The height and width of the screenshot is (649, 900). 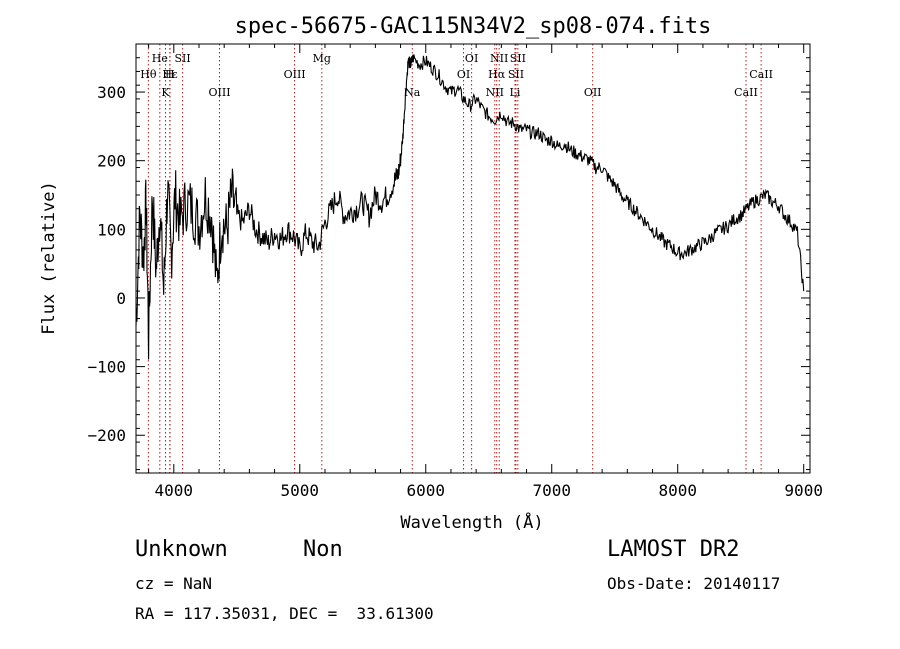 What do you see at coordinates (803, 490) in the screenshot?
I see `x-tick-label: 9000` at bounding box center [803, 490].